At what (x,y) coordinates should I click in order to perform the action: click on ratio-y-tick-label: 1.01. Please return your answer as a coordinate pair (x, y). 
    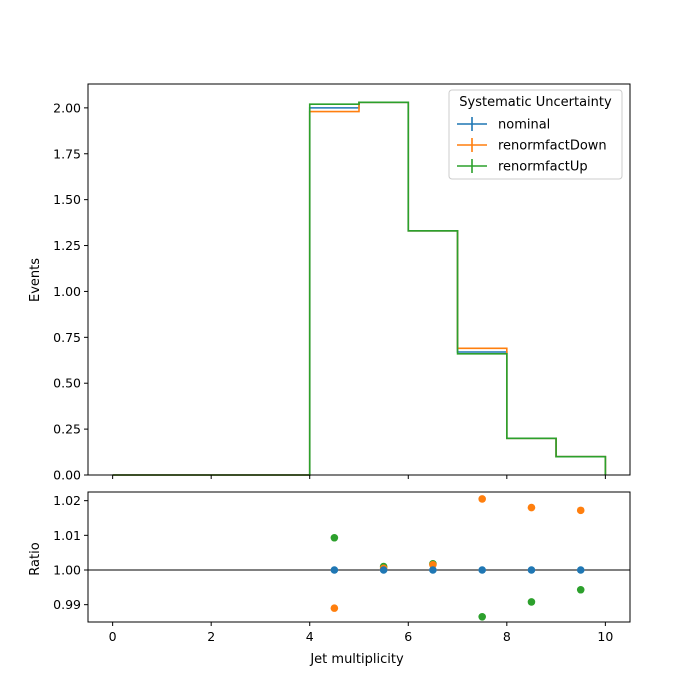
    Looking at the image, I should click on (67, 535).